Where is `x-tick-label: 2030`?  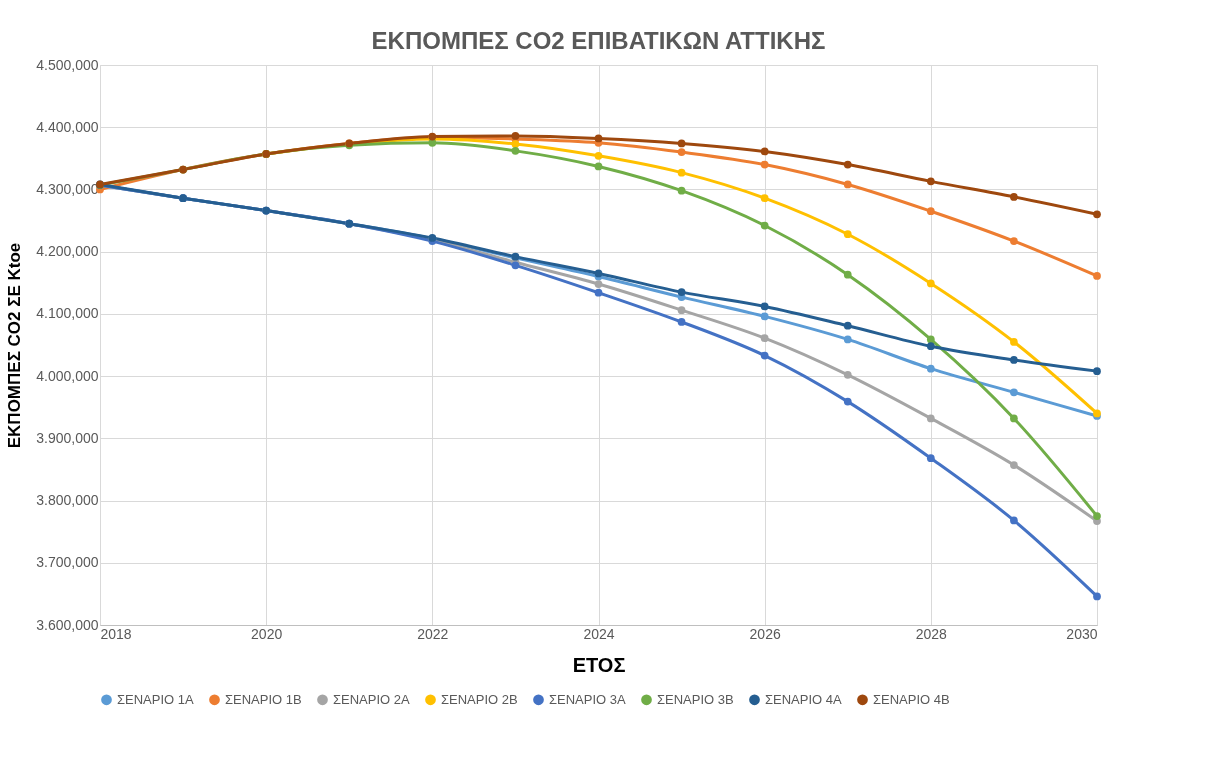 x-tick-label: 2030 is located at coordinates (1082, 633).